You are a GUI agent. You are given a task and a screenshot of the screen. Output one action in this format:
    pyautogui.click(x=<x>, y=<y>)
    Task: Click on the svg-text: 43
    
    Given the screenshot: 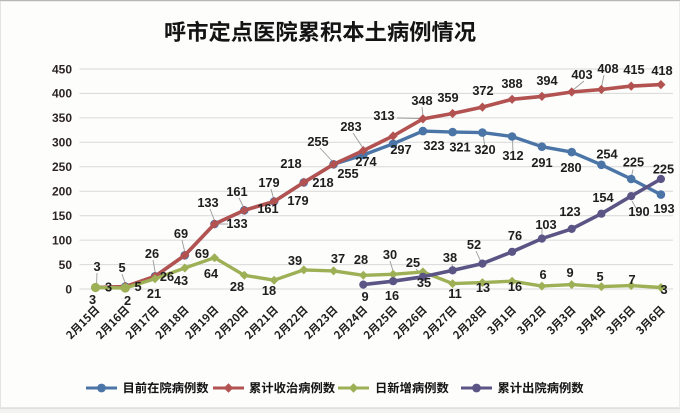 What is the action you would take?
    pyautogui.click(x=181, y=280)
    